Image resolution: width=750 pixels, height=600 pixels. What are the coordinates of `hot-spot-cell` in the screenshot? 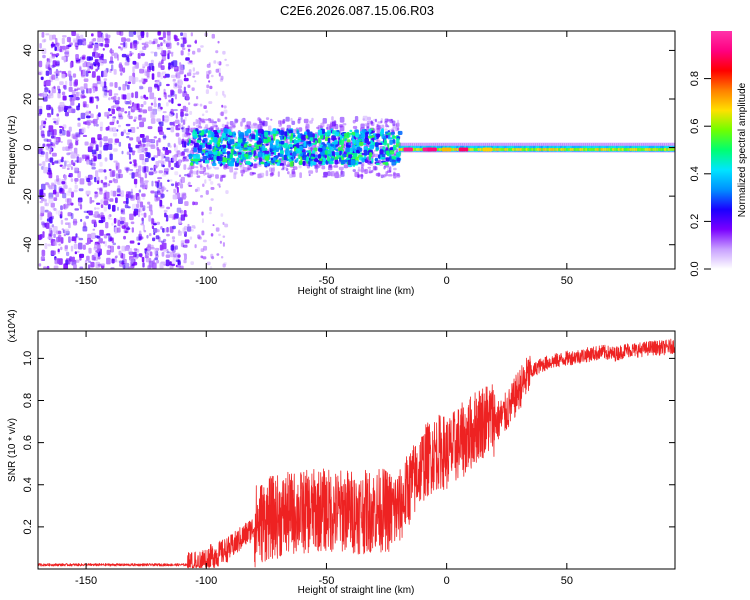 It's located at (491, 149).